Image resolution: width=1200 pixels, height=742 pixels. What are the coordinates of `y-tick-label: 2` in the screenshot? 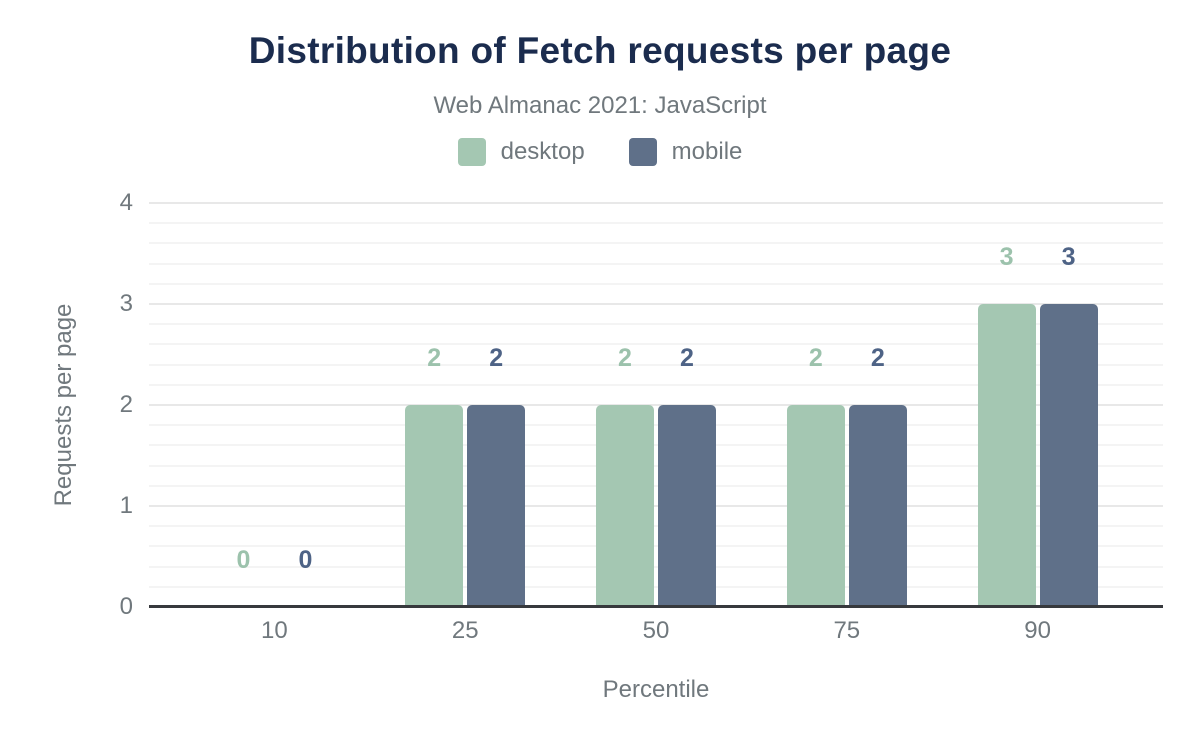 It's located at (126, 404).